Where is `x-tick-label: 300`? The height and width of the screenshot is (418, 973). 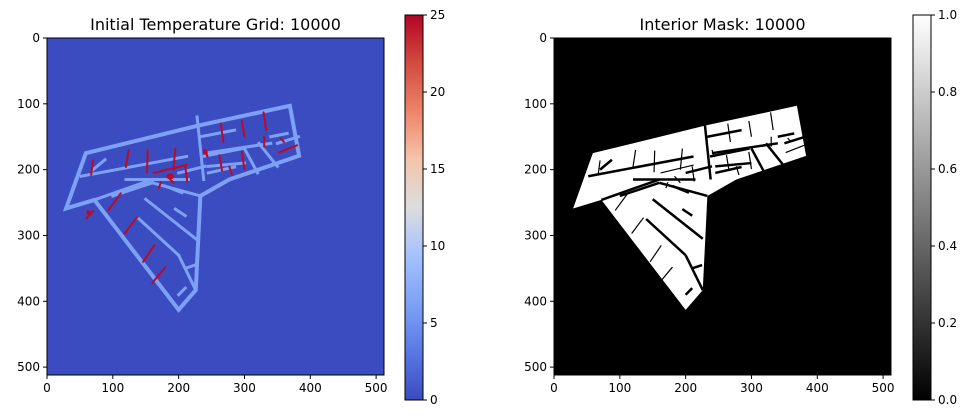 x-tick-label: 300 is located at coordinates (244, 388).